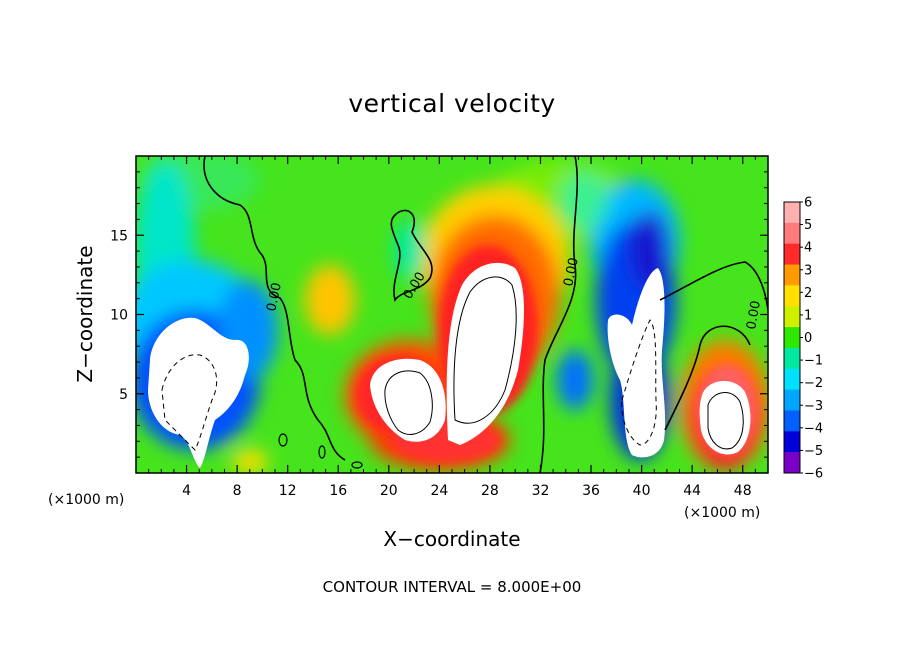  What do you see at coordinates (808, 248) in the screenshot?
I see `colorbar-label: 4` at bounding box center [808, 248].